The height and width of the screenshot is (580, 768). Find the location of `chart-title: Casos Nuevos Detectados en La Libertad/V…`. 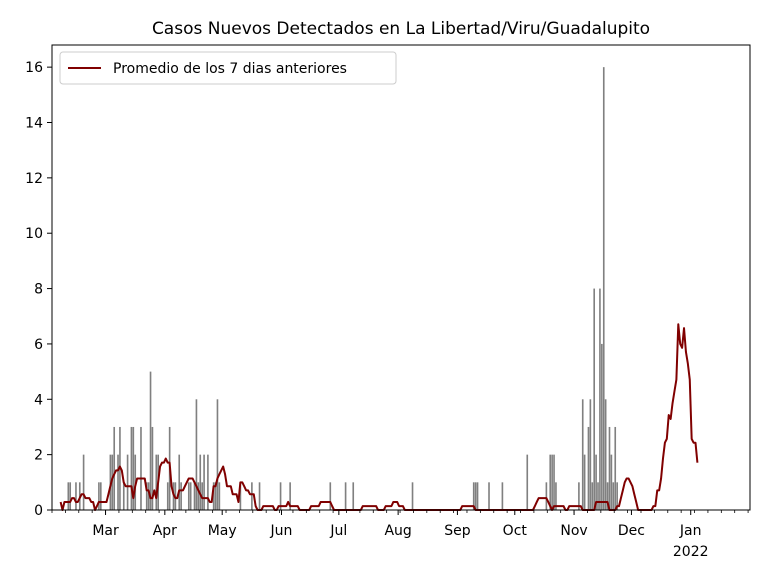

chart-title: Casos Nuevos Detectados en La Libertad/V… is located at coordinates (401, 29).